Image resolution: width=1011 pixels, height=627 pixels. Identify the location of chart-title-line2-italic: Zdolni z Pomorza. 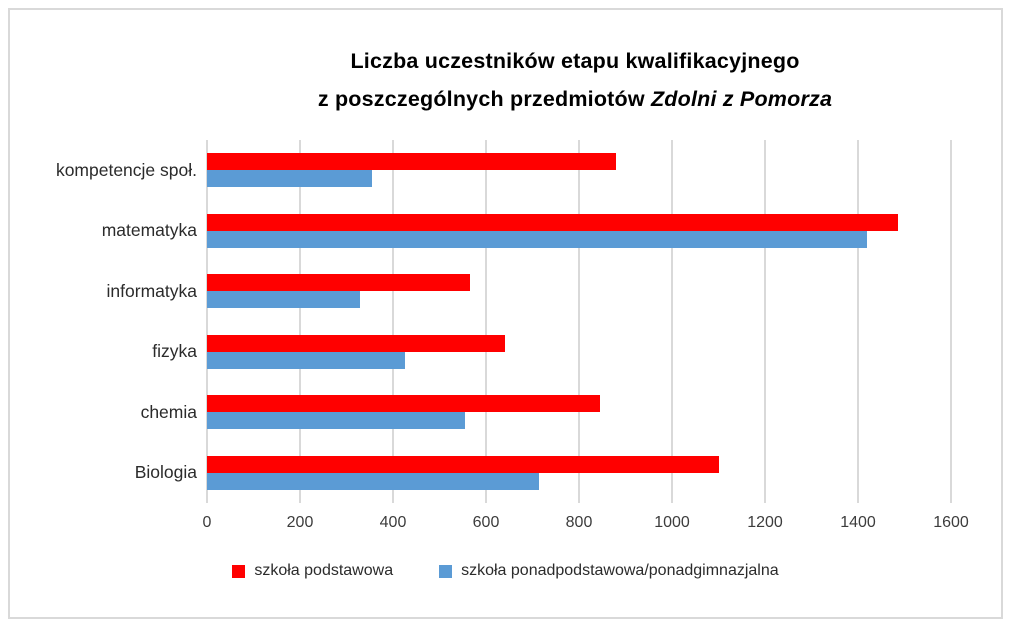
(741, 99).